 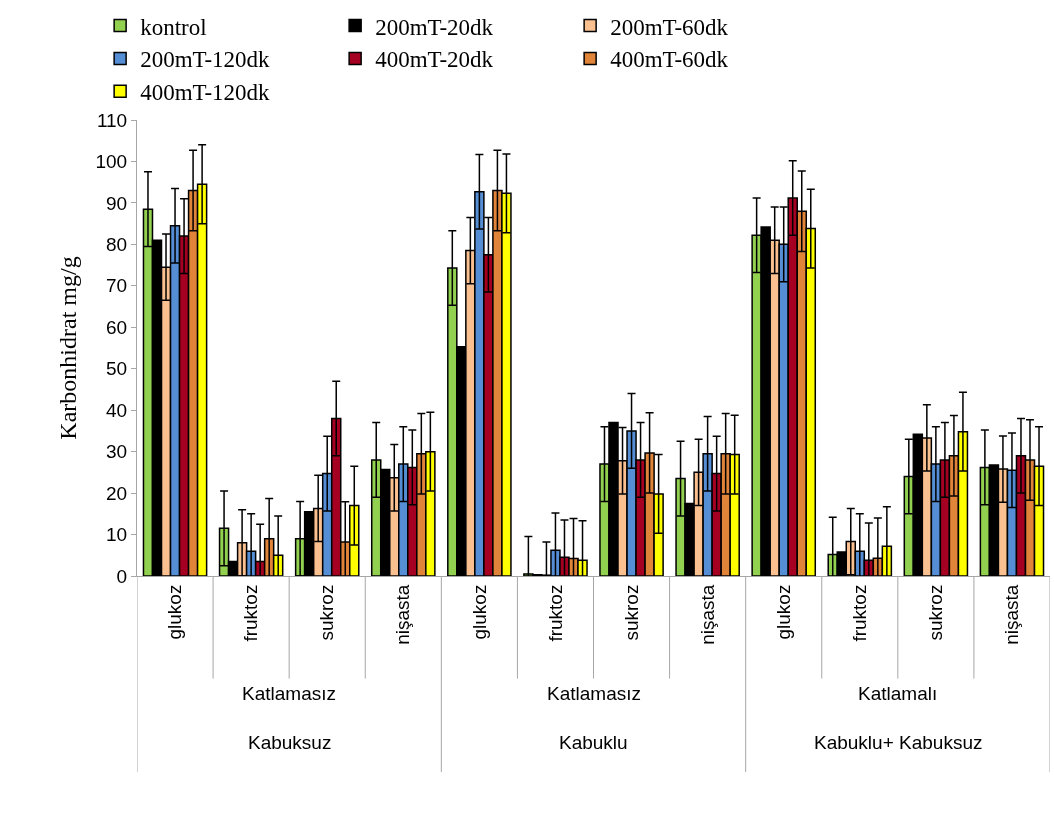 What do you see at coordinates (898, 693) in the screenshot?
I see `text: Katlamalı` at bounding box center [898, 693].